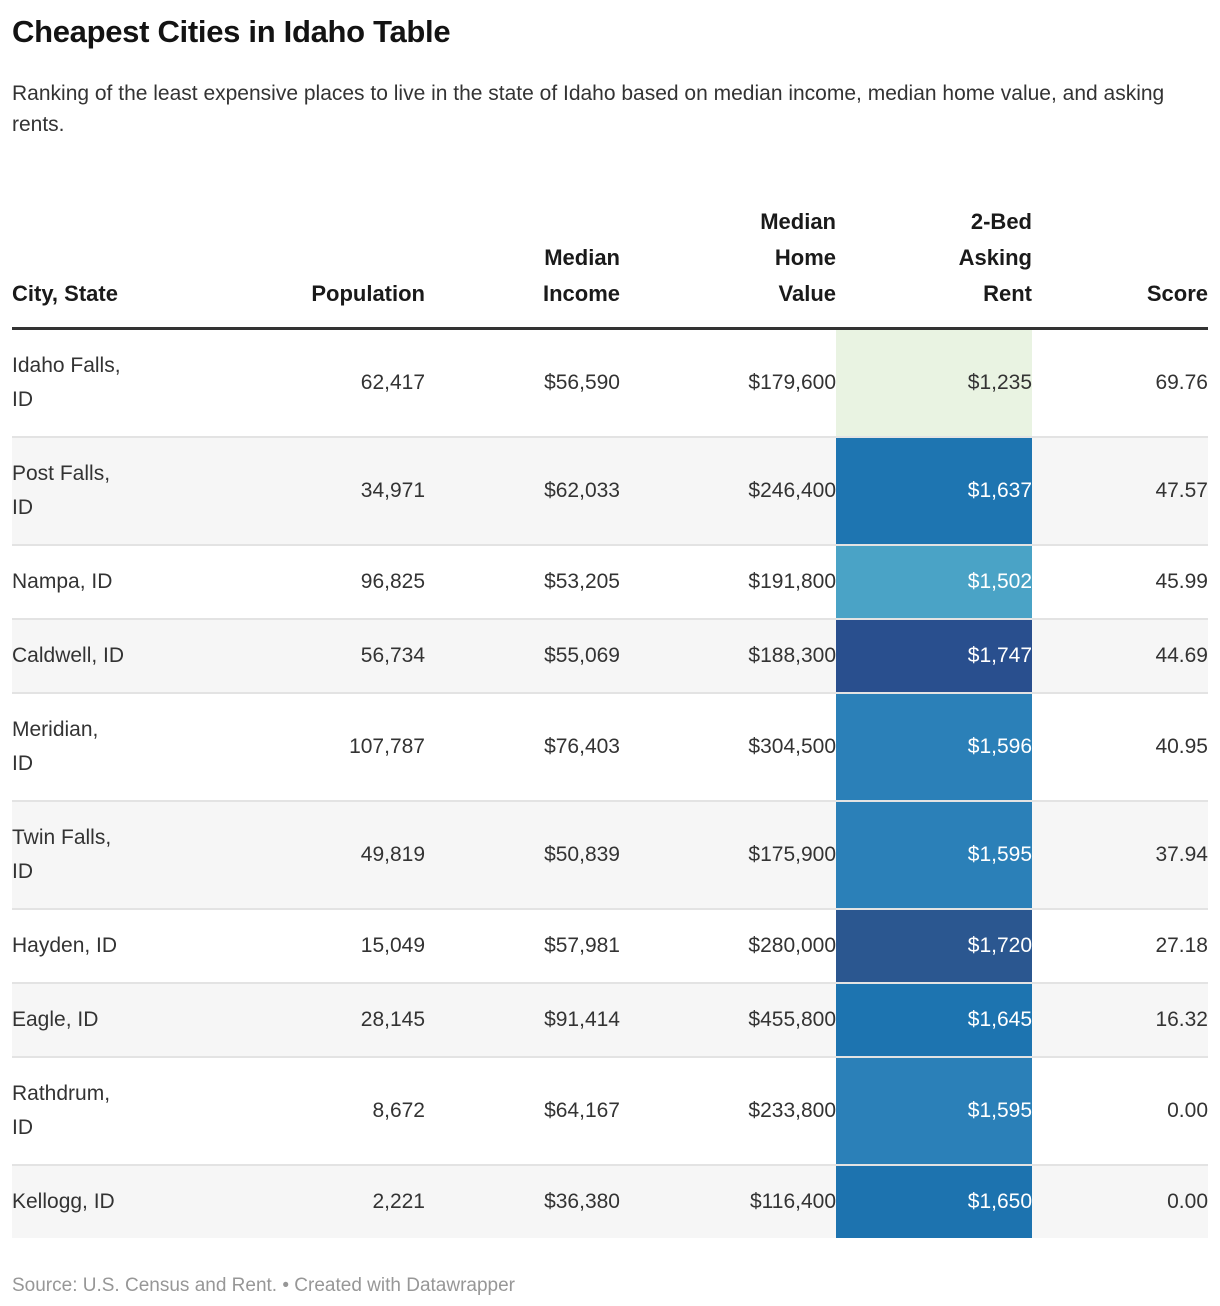 The height and width of the screenshot is (1306, 1220). What do you see at coordinates (792, 382) in the screenshot?
I see `home-value-cell: $179,600` at bounding box center [792, 382].